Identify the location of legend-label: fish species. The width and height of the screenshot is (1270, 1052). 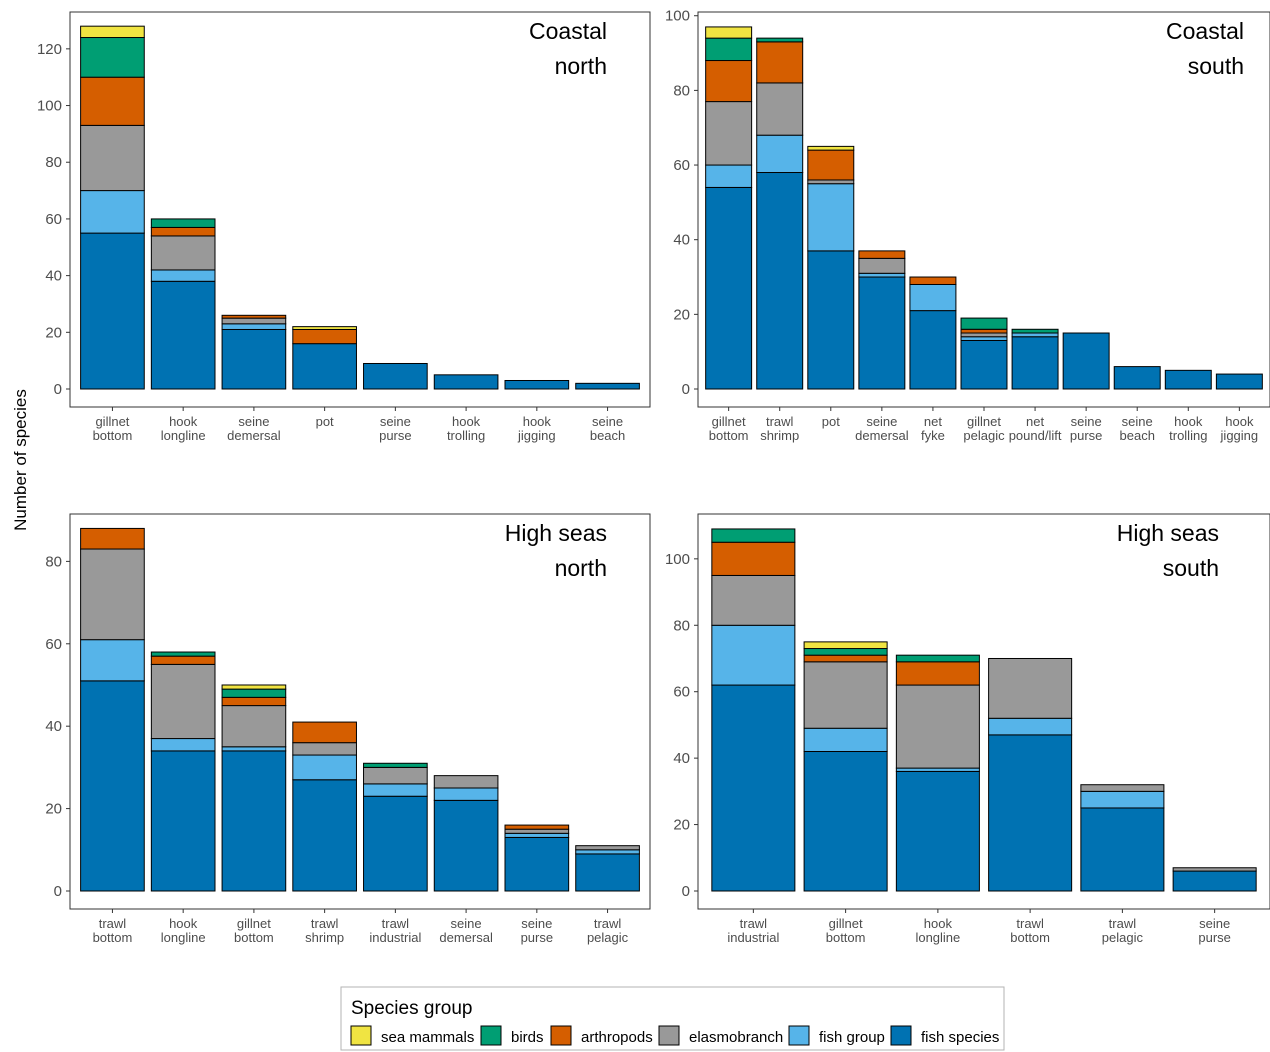
(960, 1037).